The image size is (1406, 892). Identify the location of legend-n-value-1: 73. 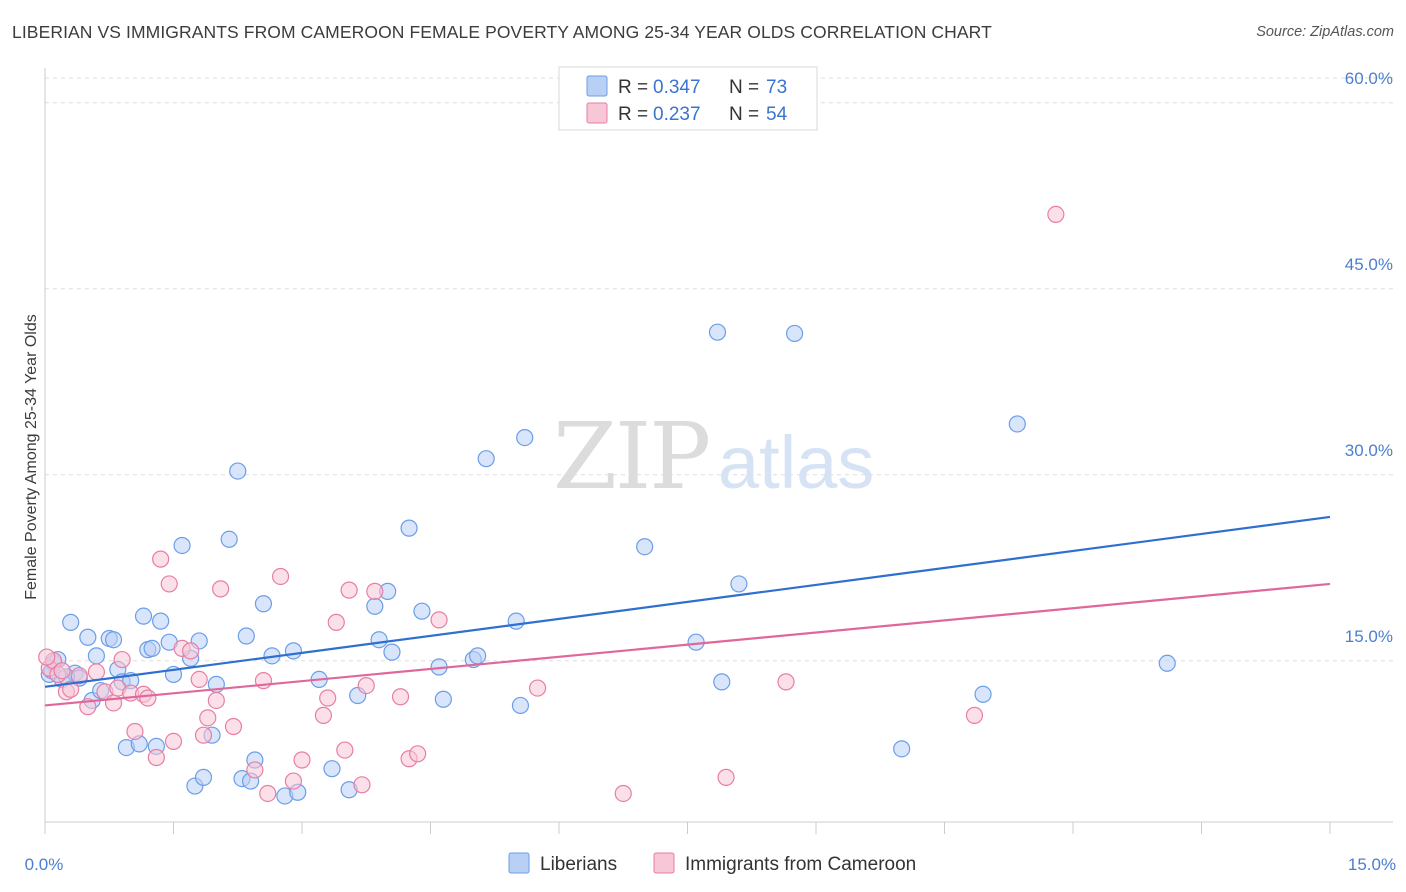
(776, 87).